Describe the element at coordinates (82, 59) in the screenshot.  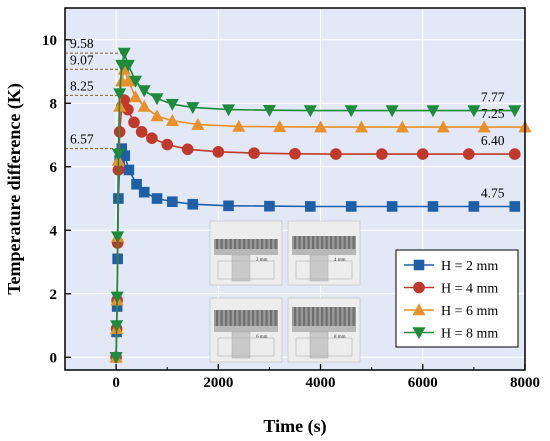
I see `peak-annotation: 9.07` at that location.